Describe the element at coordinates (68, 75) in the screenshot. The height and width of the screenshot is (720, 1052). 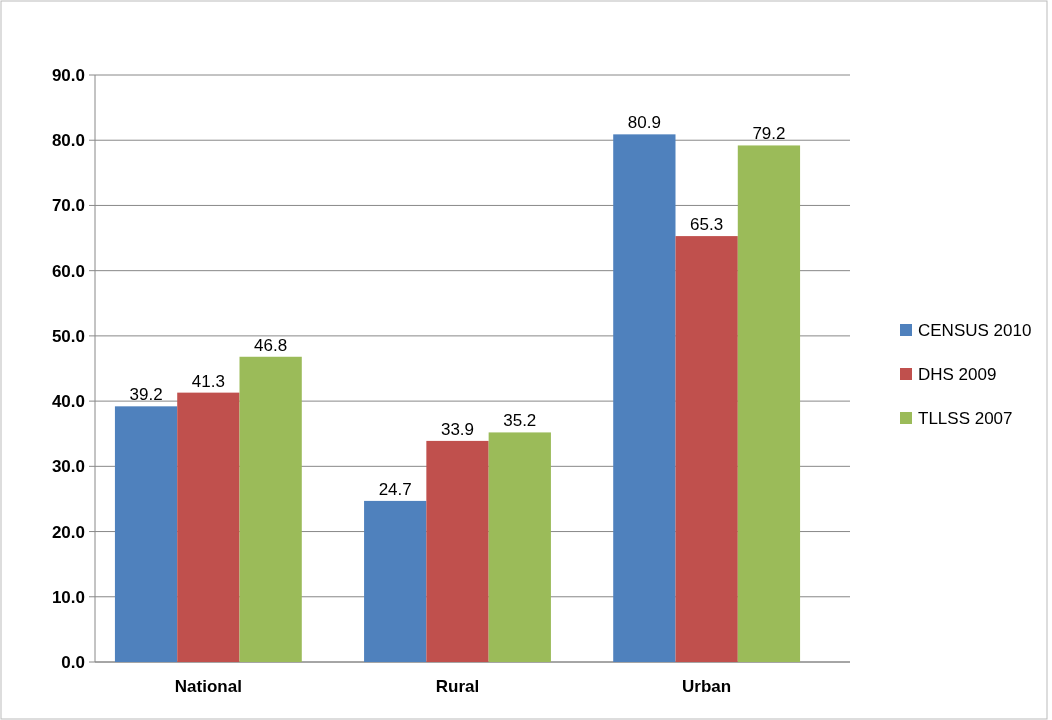
I see `y-tick-label: 90.0` at that location.